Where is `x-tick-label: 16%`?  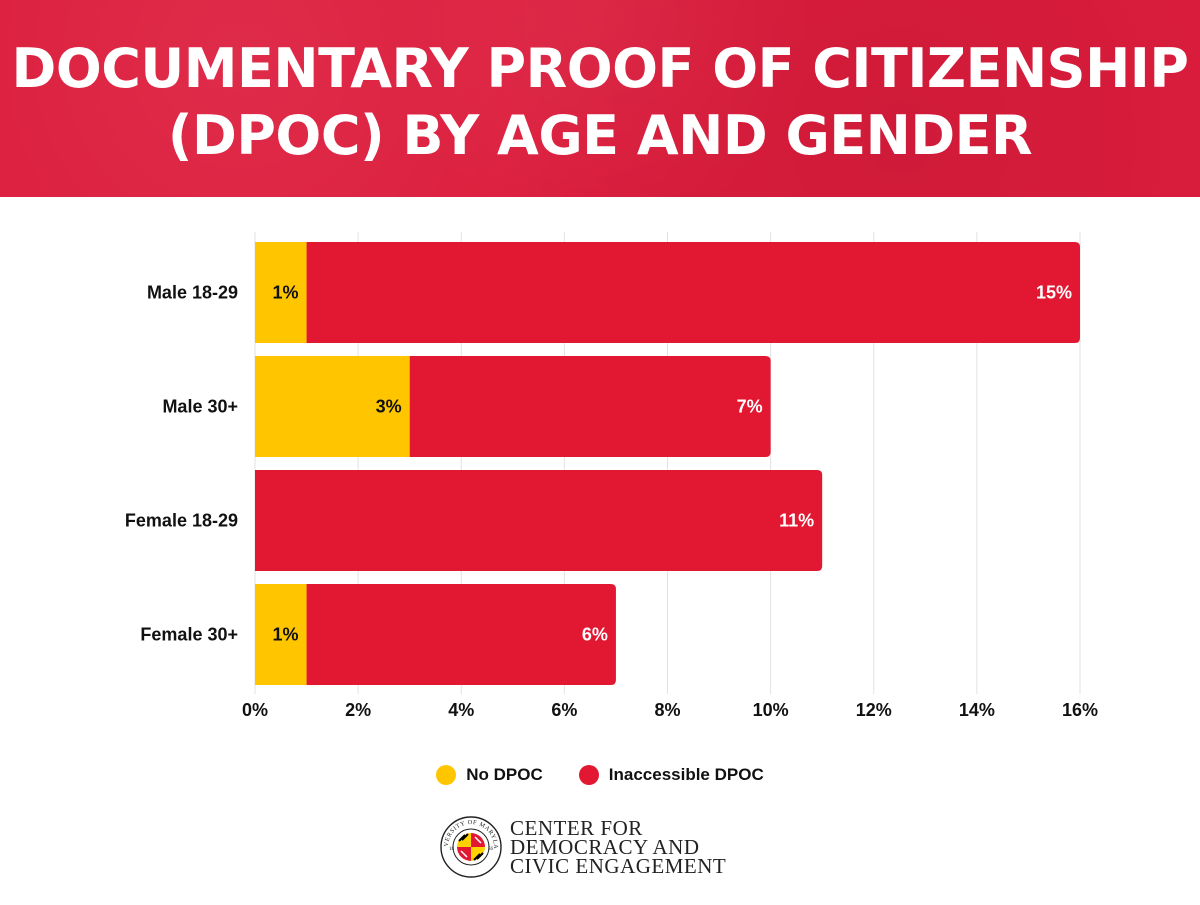
x-tick-label: 16% is located at coordinates (1080, 710).